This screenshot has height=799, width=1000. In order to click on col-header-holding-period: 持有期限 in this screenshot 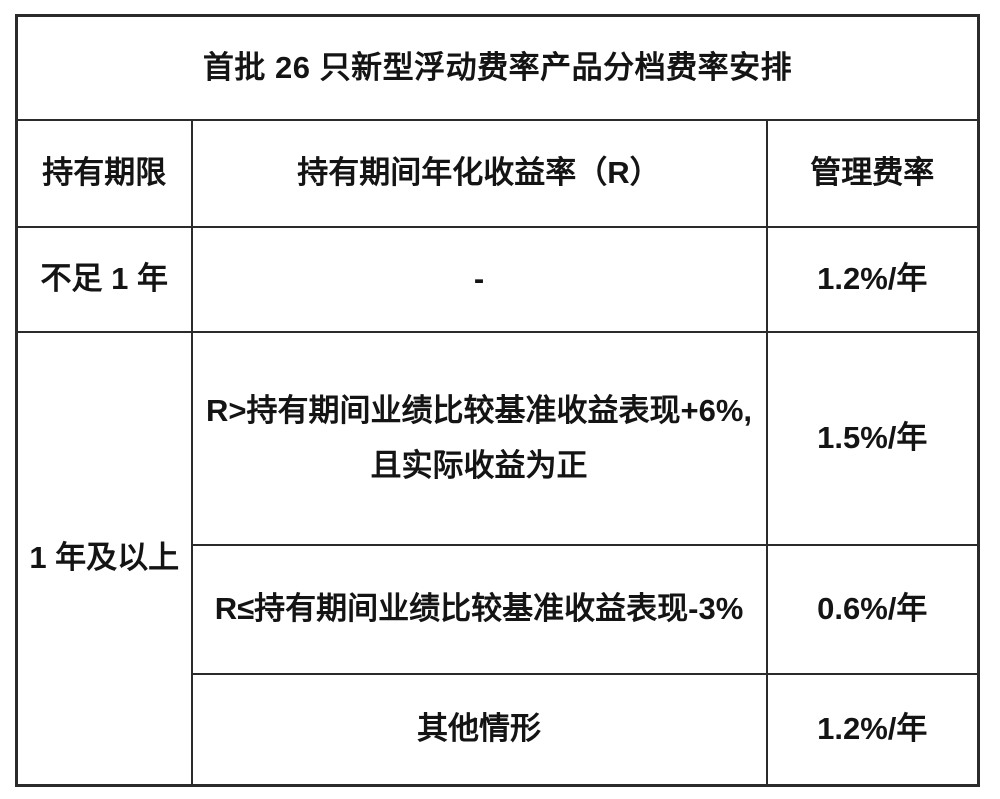, I will do `click(104, 173)`.